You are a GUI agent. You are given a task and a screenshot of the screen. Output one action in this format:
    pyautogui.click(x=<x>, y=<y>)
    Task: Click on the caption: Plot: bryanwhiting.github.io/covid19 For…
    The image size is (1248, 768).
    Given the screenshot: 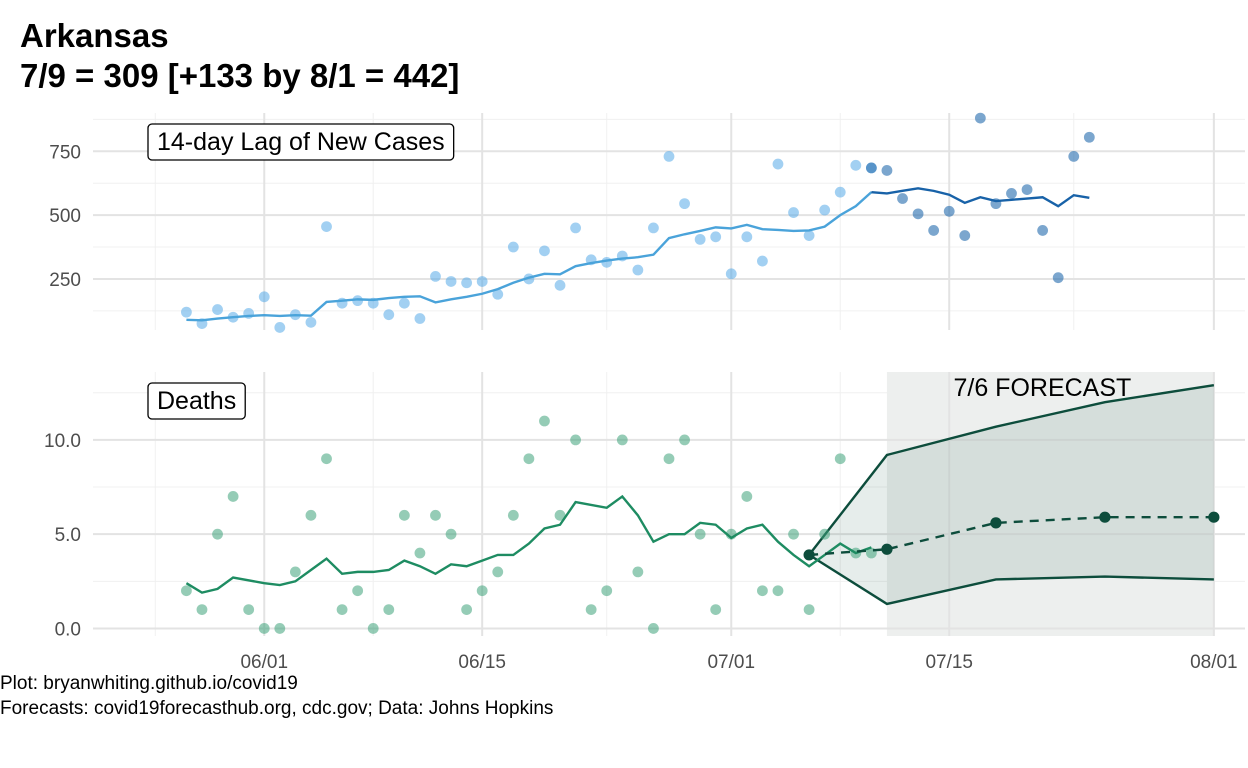 What is the action you would take?
    pyautogui.click(x=276, y=696)
    